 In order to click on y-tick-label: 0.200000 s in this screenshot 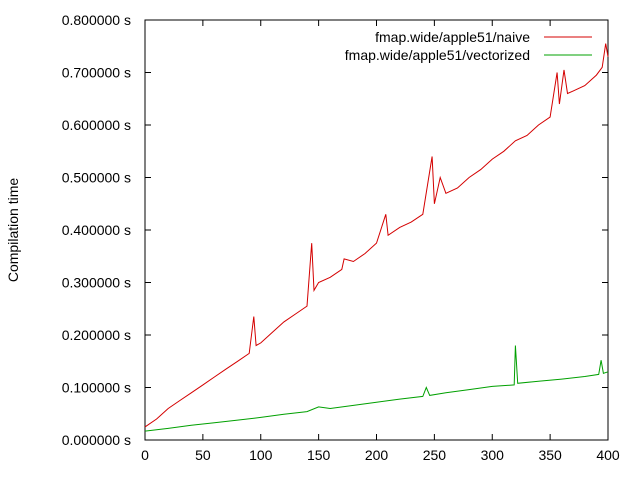, I will do `click(96, 335)`.